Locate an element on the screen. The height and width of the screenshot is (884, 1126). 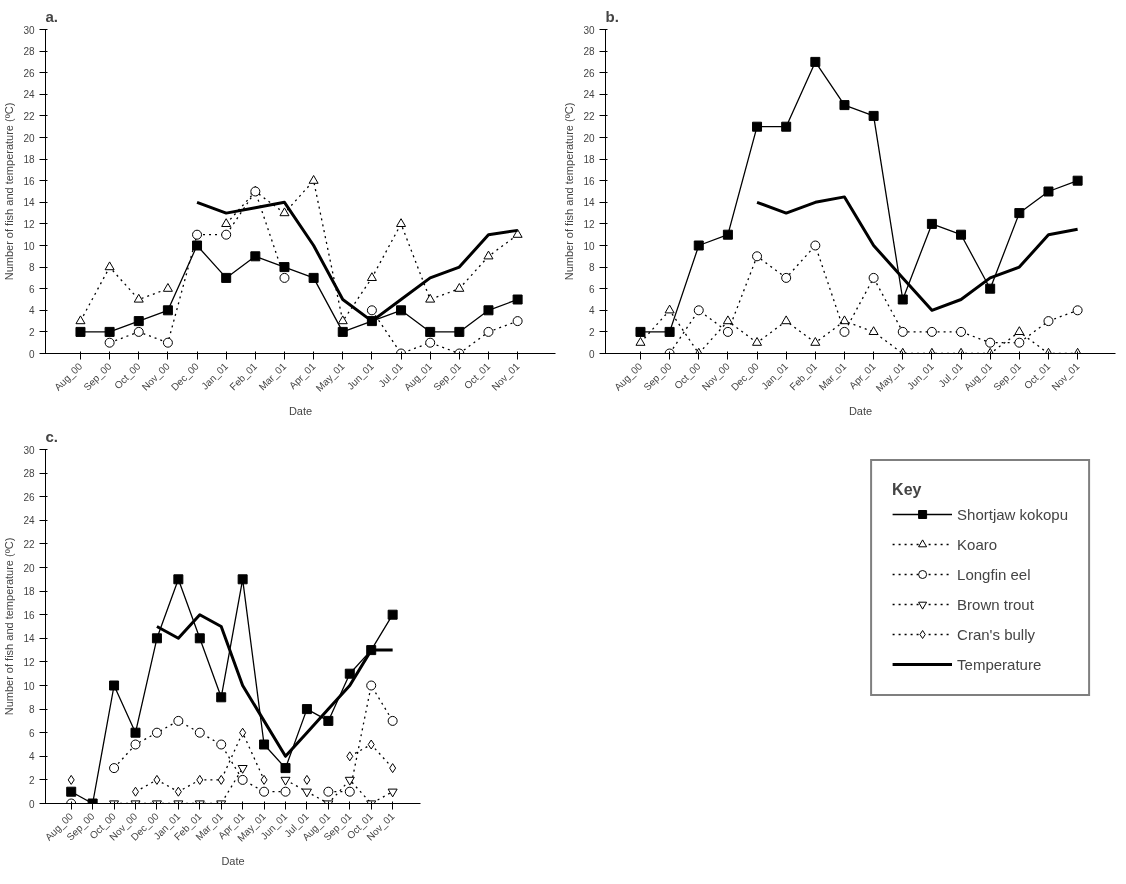
y-tick-label: 26 is located at coordinates (29, 497).